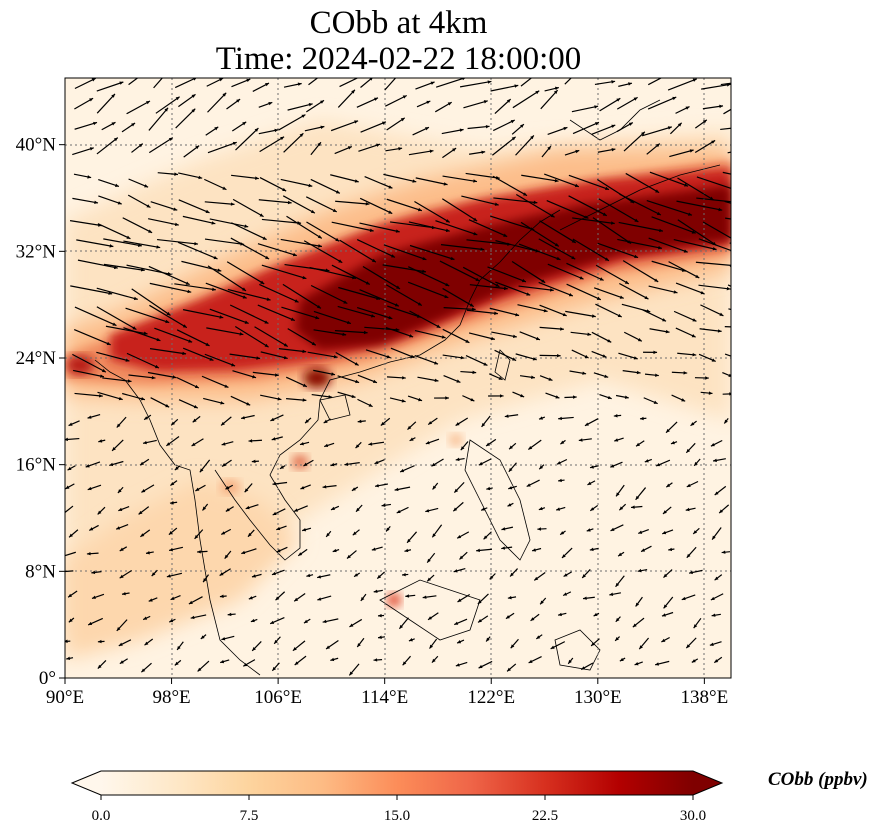 This screenshot has width=887, height=836. I want to click on lat-tick-label: 16°N, so click(36, 465).